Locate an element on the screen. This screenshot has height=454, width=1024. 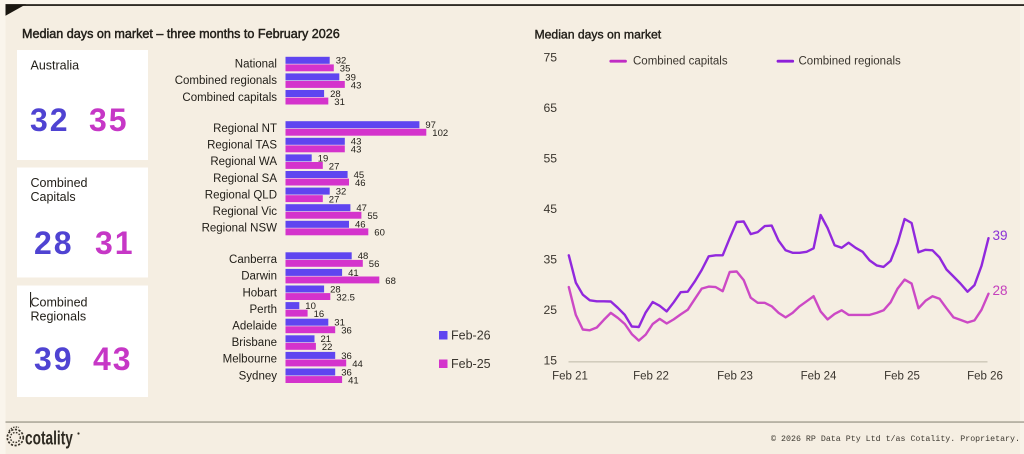
svg-text: 56 is located at coordinates (374, 264).